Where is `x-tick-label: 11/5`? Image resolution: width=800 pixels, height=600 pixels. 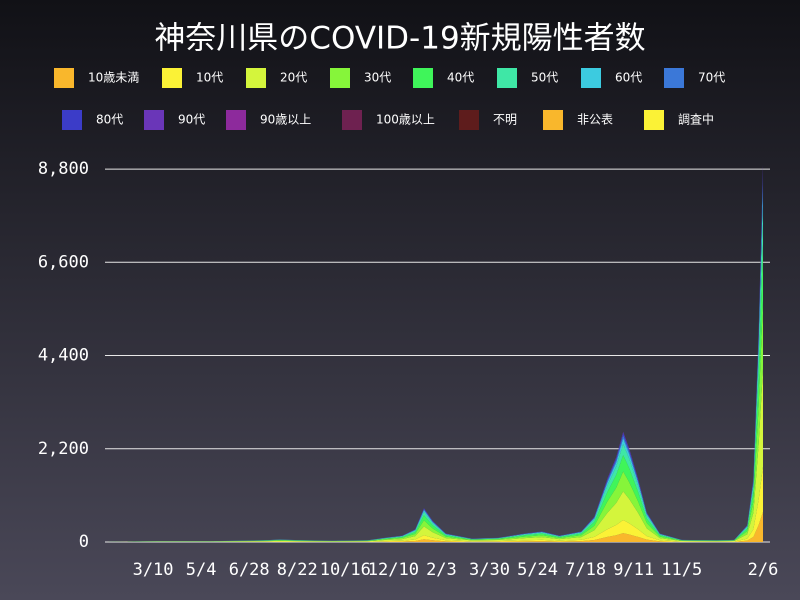
x-tick-label: 11/5 is located at coordinates (681, 570).